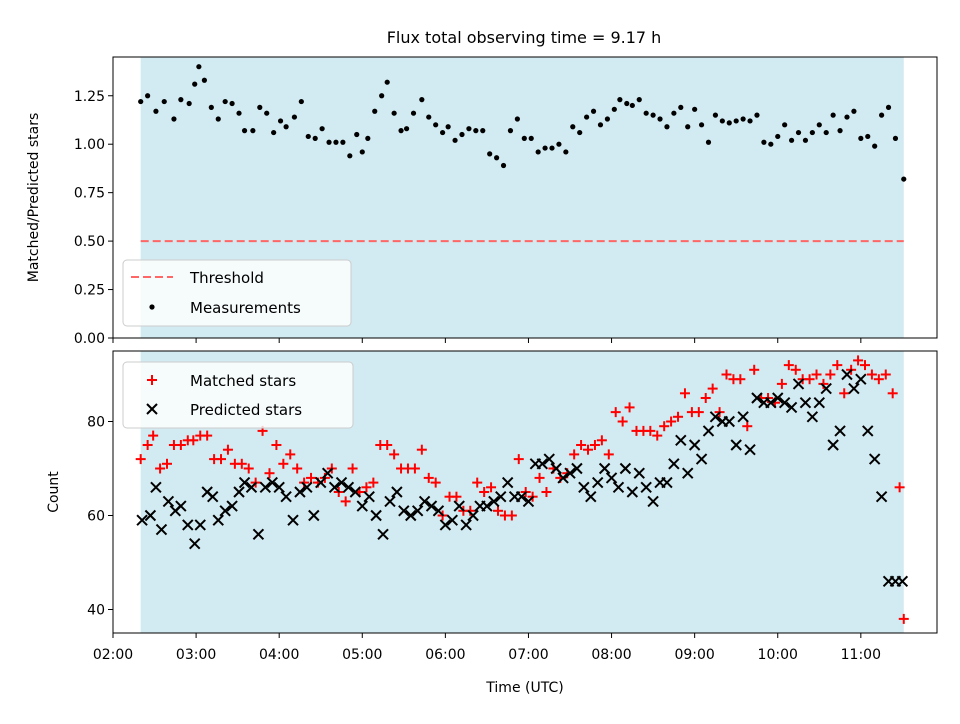 This screenshot has height=724, width=960. What do you see at coordinates (694, 655) in the screenshot?
I see `x-tick-label: 09:00` at bounding box center [694, 655].